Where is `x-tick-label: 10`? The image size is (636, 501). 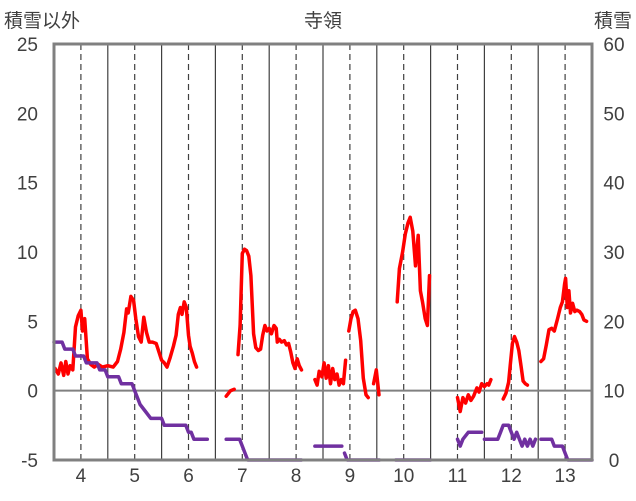 x-tick-label: 10 is located at coordinates (403, 476).